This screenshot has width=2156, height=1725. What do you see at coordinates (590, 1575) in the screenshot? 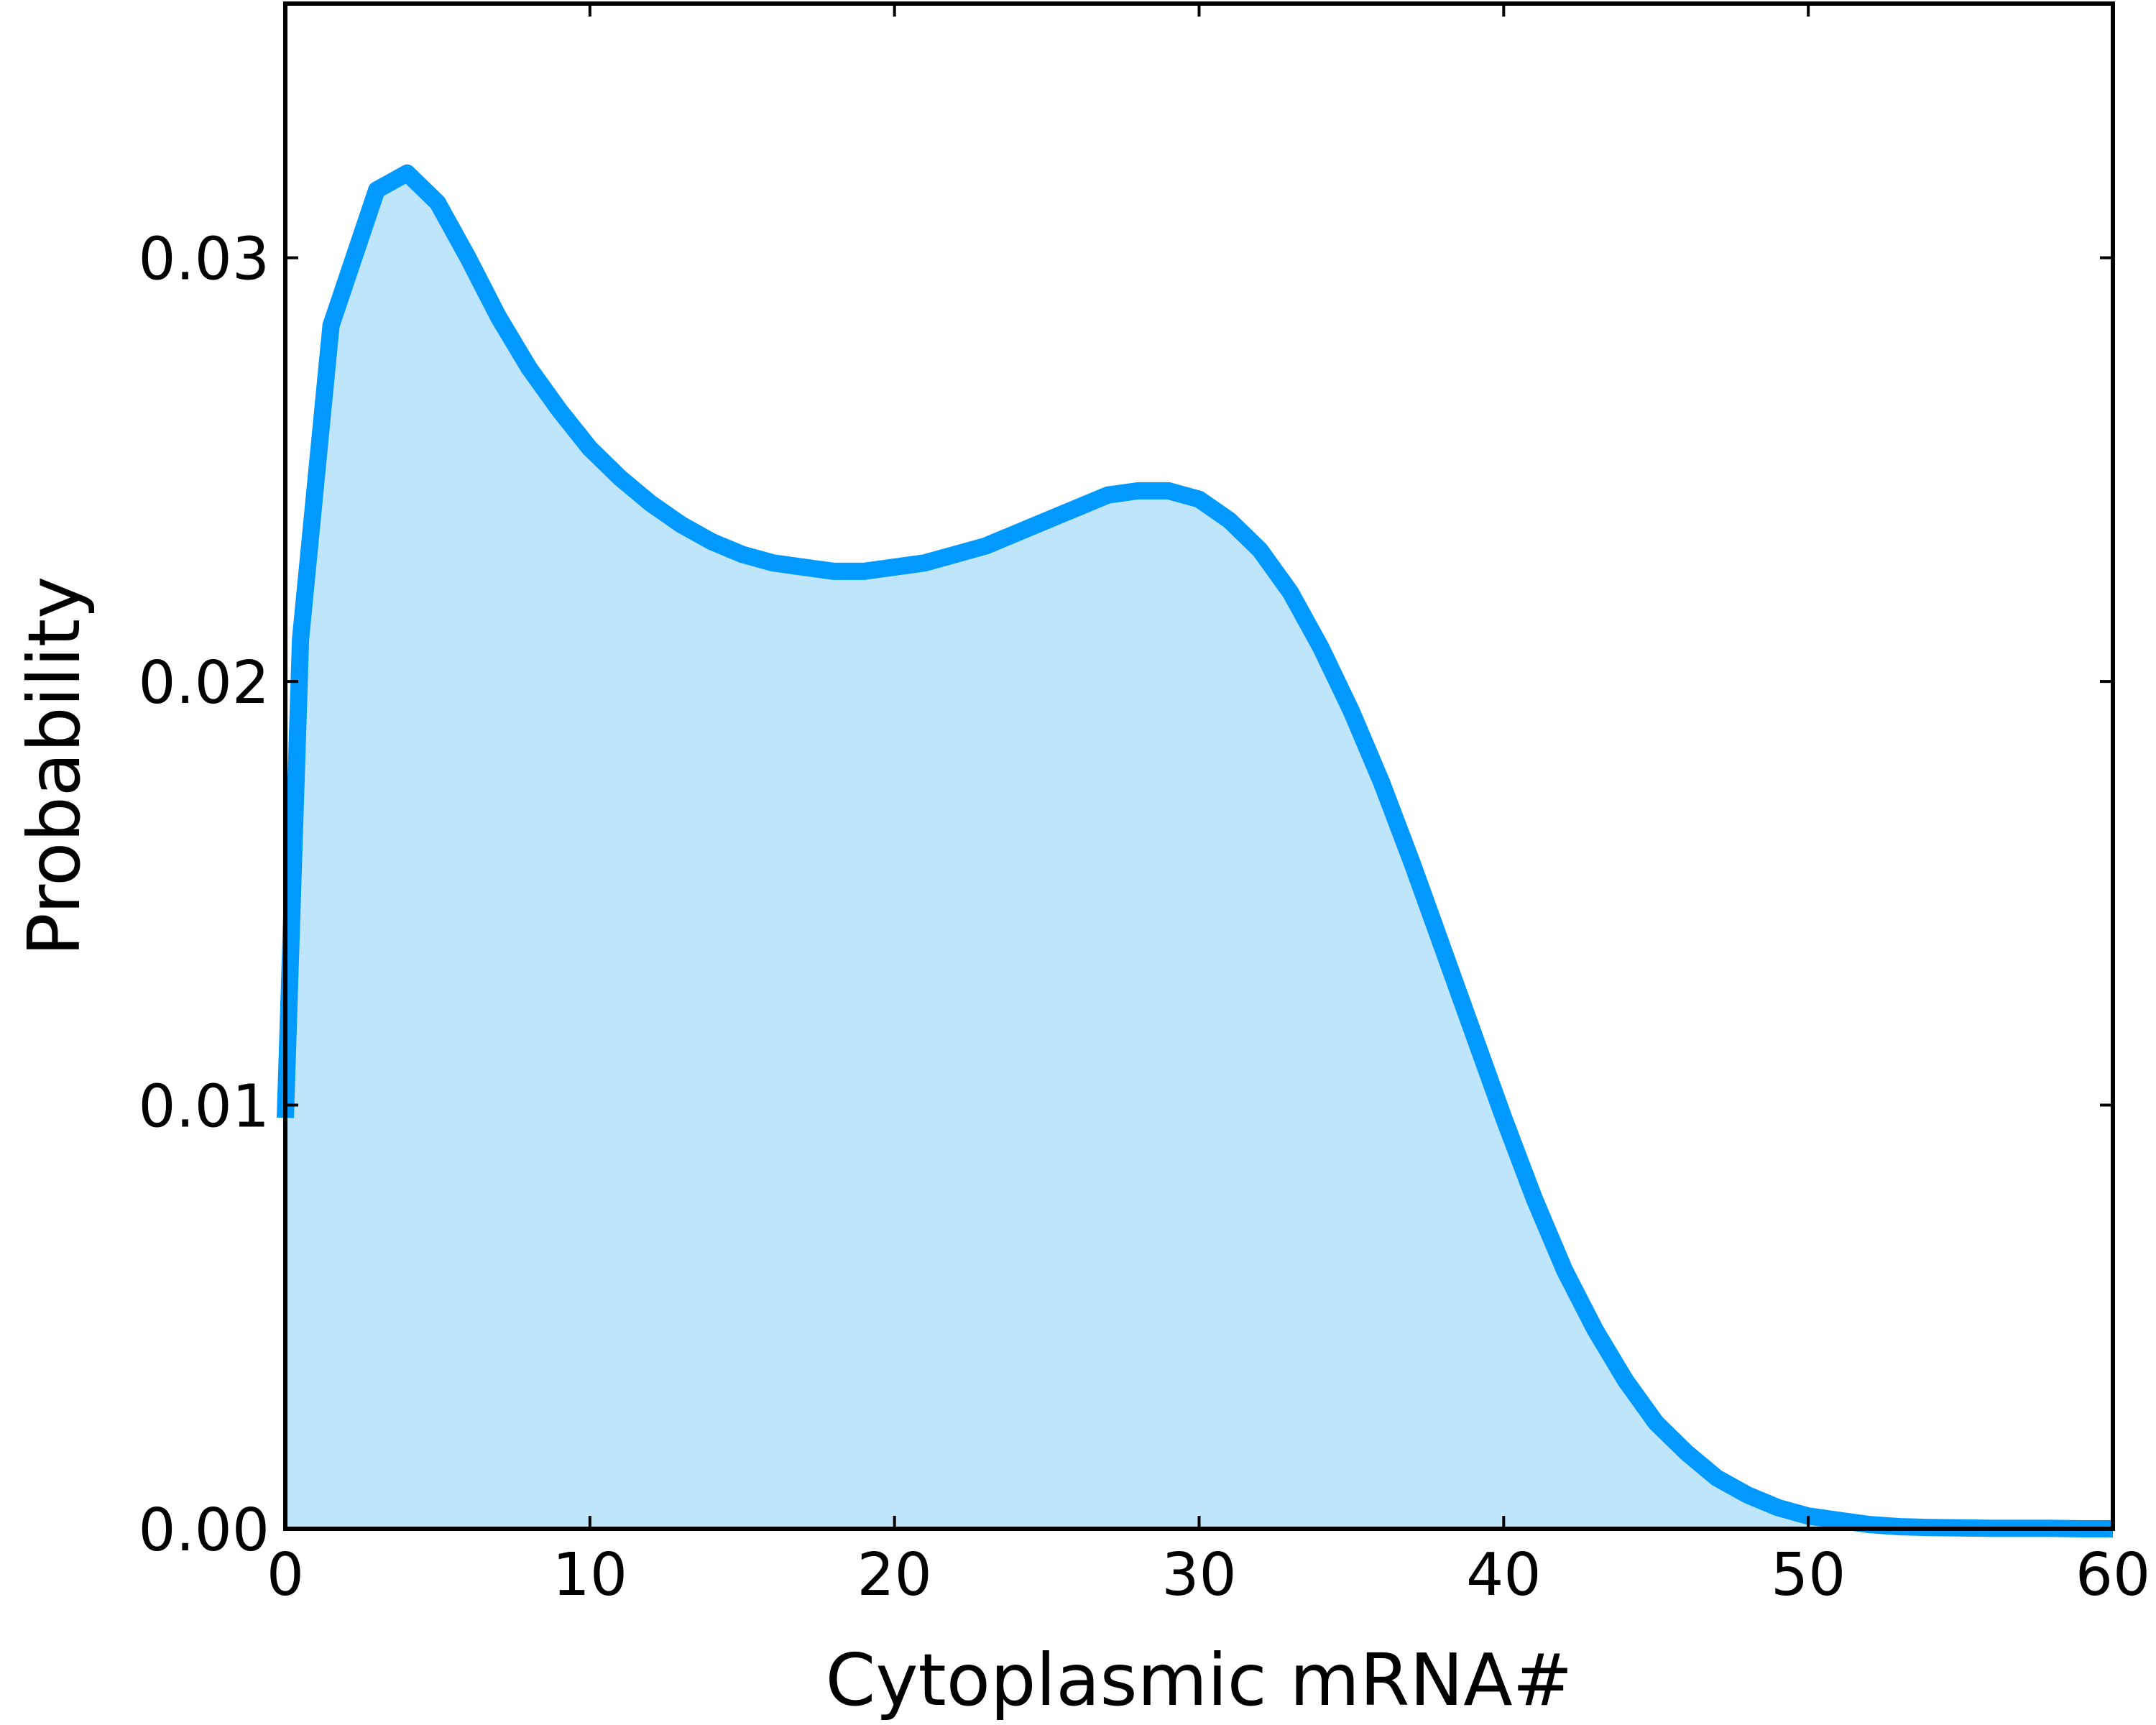
I see `x-tick-label: 10` at bounding box center [590, 1575].